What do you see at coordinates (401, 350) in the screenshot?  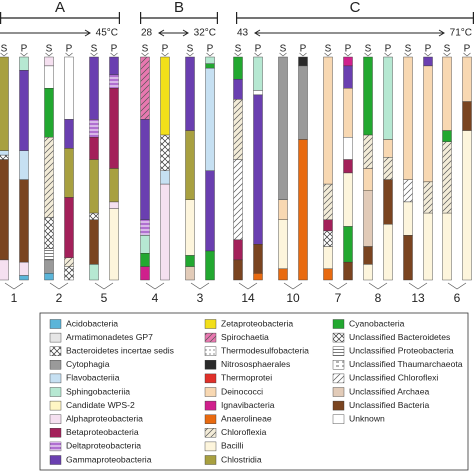 I see `legend-label: Unclassified Proteobacteria` at bounding box center [401, 350].